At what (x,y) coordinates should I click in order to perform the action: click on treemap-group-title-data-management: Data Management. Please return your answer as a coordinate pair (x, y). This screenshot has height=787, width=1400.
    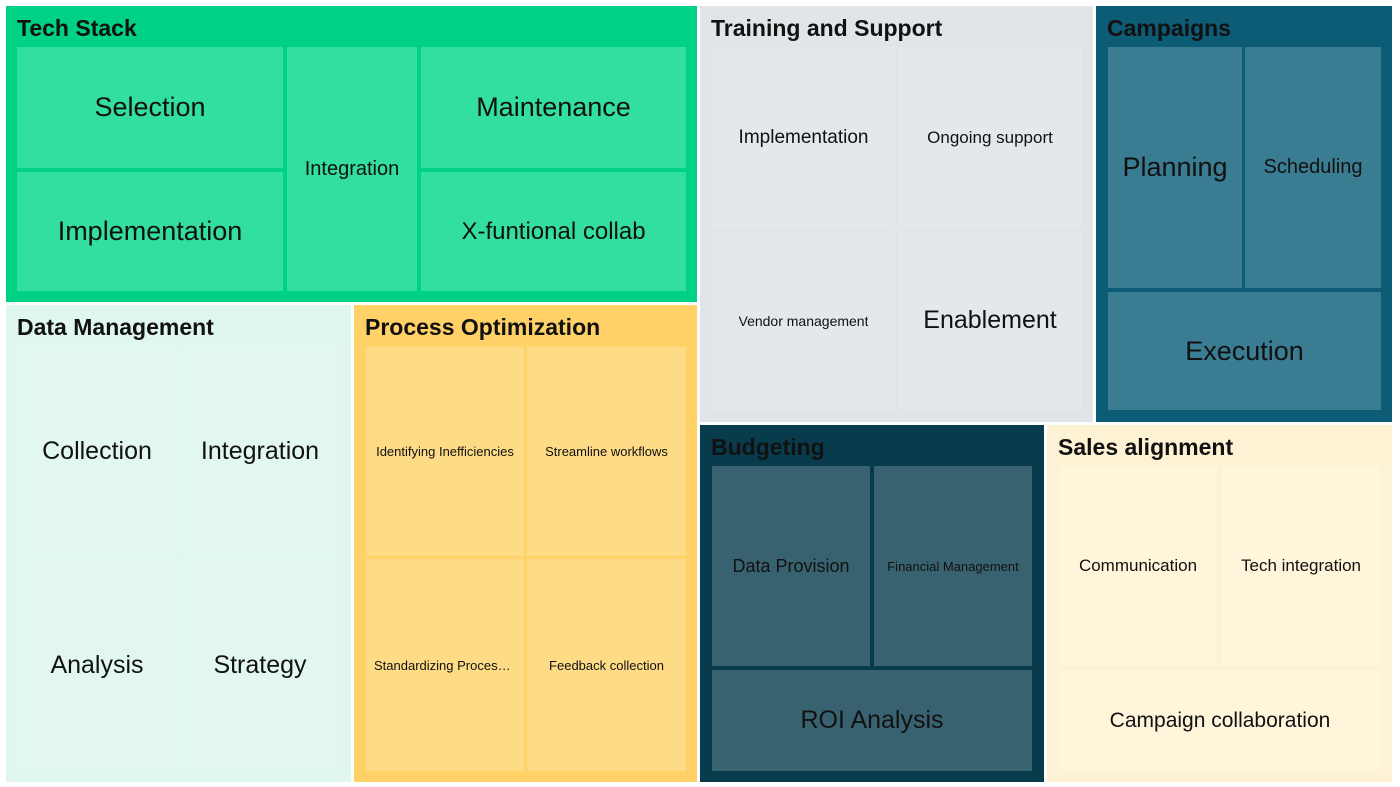
    Looking at the image, I should click on (115, 327).